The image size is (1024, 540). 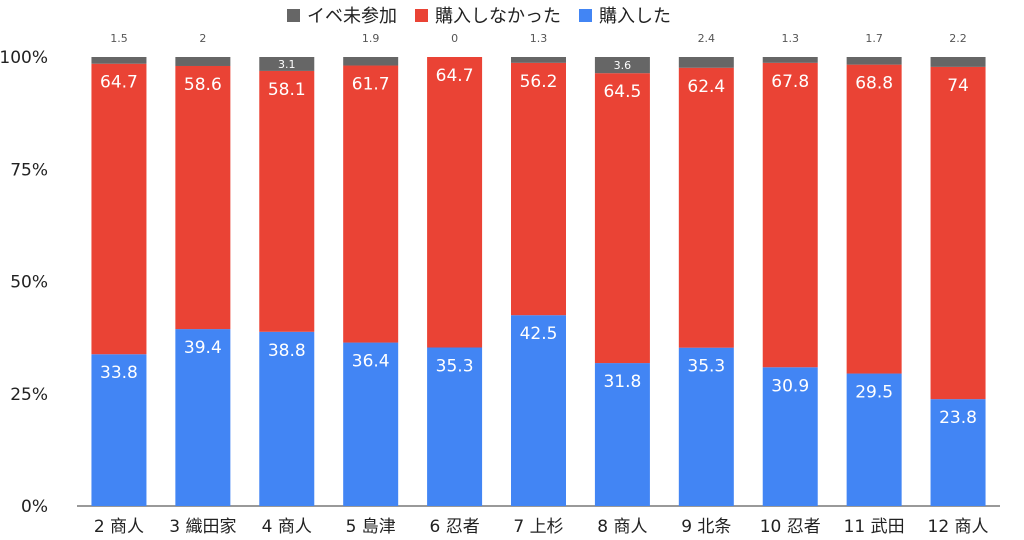 I want to click on data-label: 29.5, so click(x=874, y=393).